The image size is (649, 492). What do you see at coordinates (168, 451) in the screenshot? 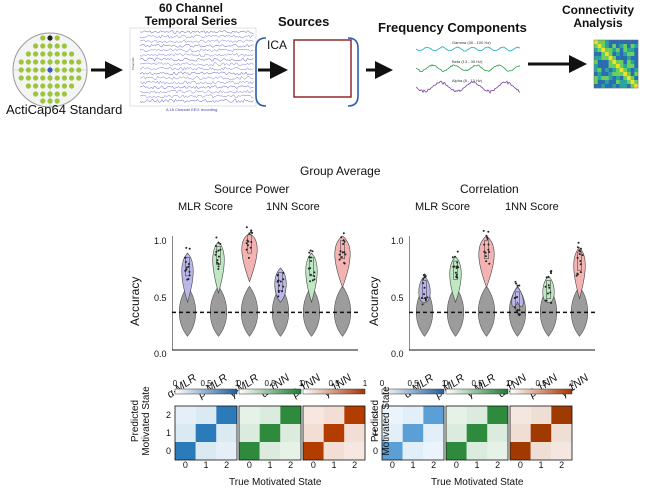
I see `cm-ytick: 0` at bounding box center [168, 451].